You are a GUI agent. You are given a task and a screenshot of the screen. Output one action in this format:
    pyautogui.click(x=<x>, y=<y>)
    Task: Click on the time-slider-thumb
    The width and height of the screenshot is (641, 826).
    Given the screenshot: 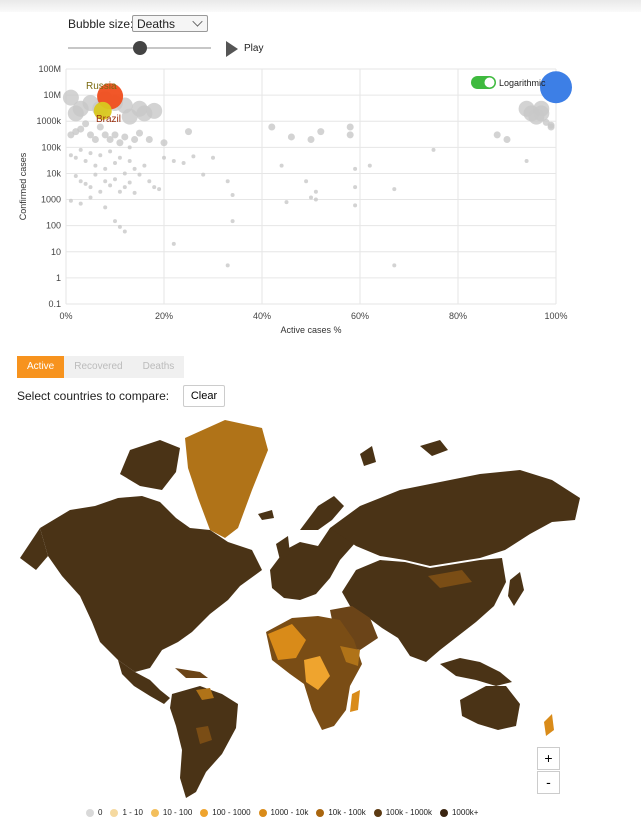 What is the action you would take?
    pyautogui.click(x=140, y=48)
    